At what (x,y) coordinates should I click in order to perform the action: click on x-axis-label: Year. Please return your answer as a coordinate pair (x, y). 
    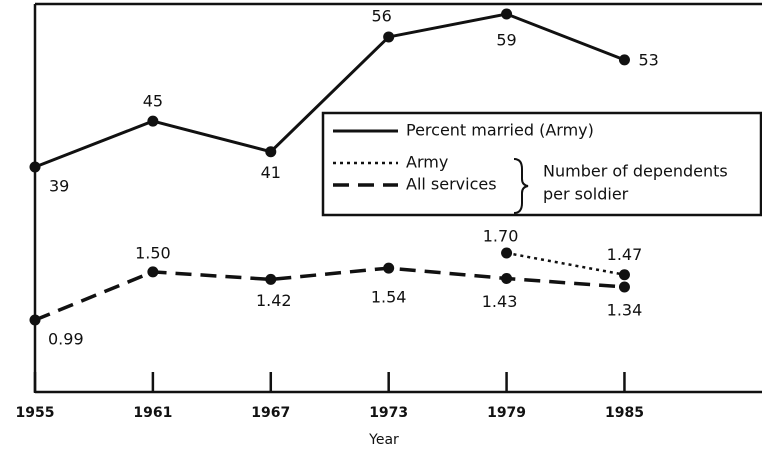
    Looking at the image, I should click on (383, 440).